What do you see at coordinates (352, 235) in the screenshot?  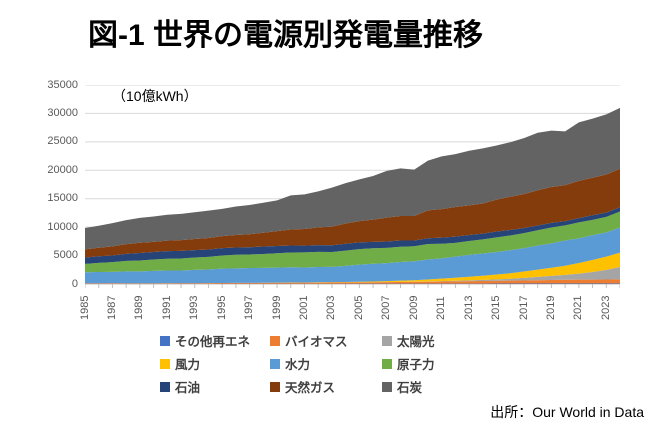 I see `area-series-石油` at bounding box center [352, 235].